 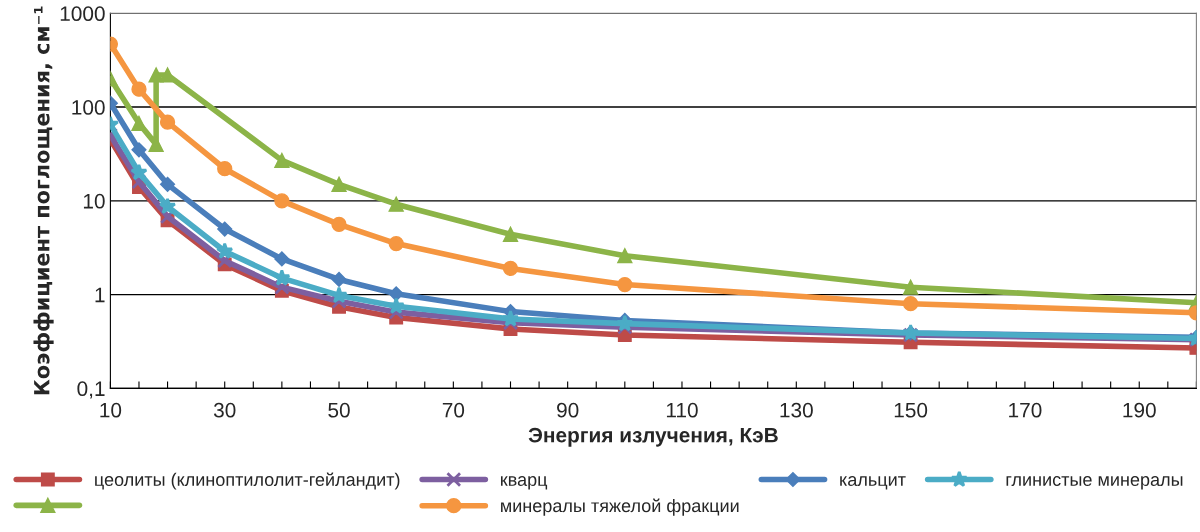 I want to click on x-tick-label: 50, so click(x=339, y=410).